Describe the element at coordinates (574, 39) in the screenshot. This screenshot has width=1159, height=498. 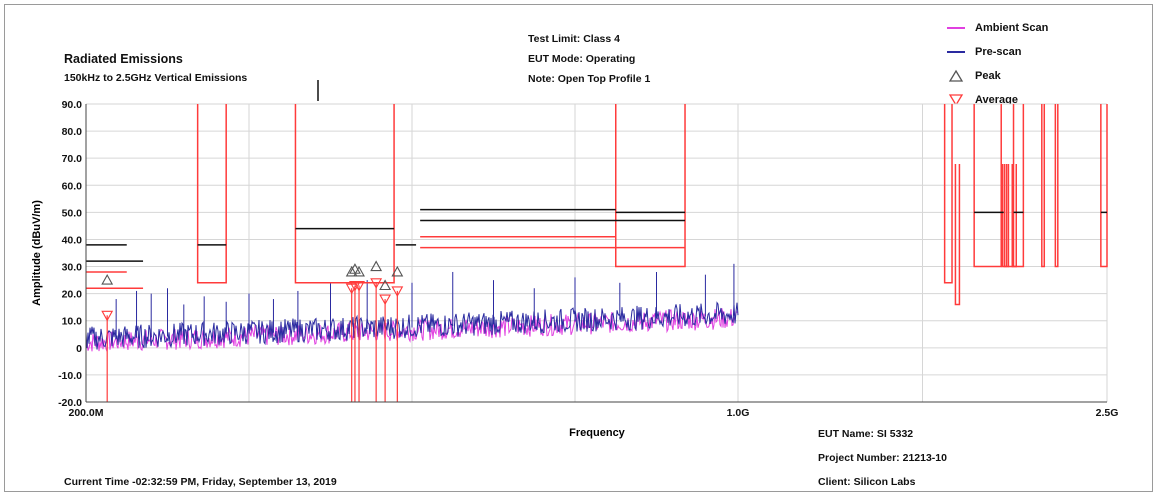
I see `test-limit-label: Test Limit: Class 4` at that location.